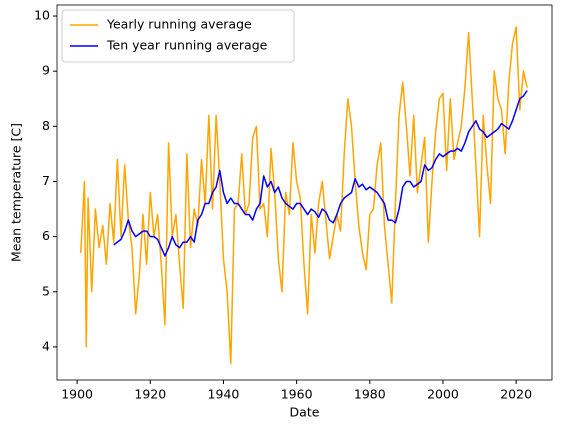 The height and width of the screenshot is (437, 563). Describe the element at coordinates (46, 235) in the screenshot. I see `y-tick-label: 6` at that location.